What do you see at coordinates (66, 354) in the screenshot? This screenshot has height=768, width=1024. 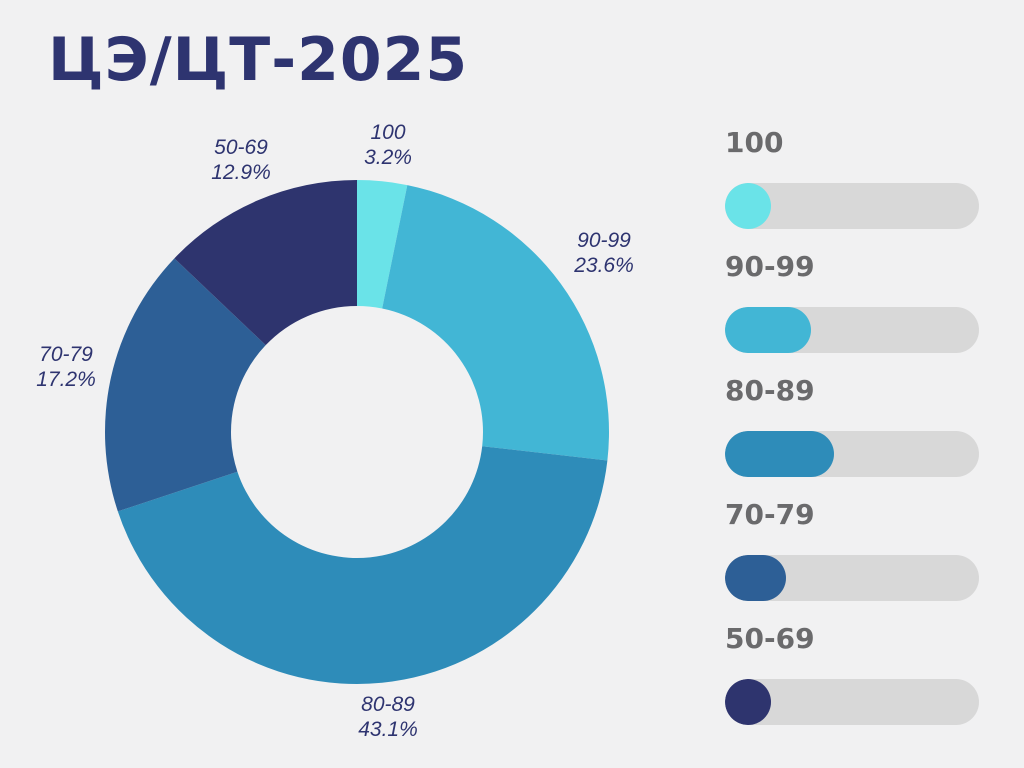 I see `slice-category-label: 70-79` at bounding box center [66, 354].